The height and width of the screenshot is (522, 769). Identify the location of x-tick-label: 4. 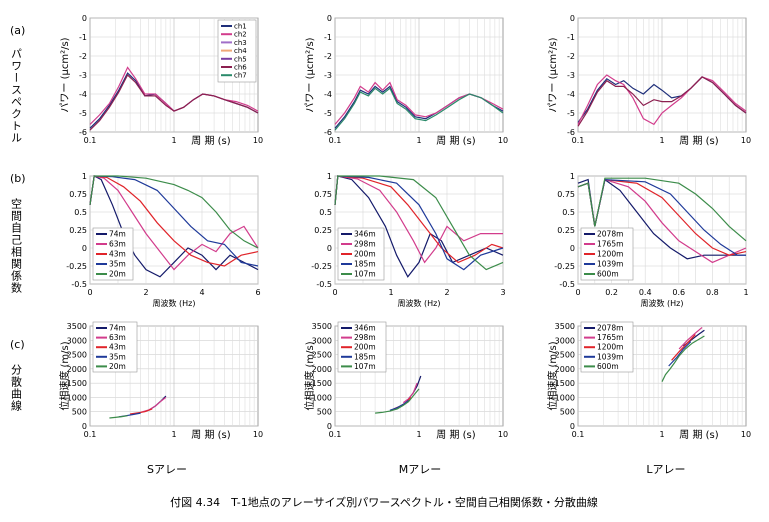
(201, 292).